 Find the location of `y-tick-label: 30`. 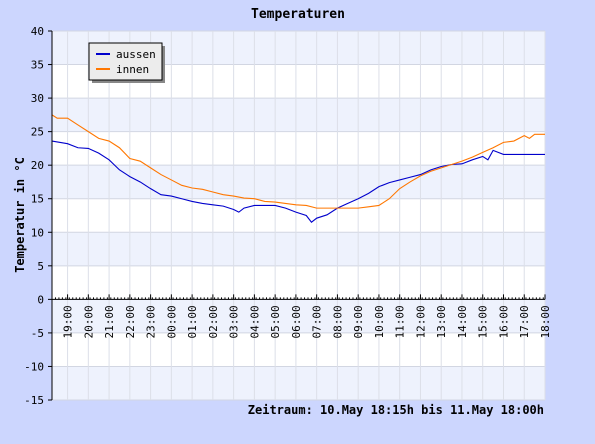

y-tick-label: 30 is located at coordinates (37, 98).